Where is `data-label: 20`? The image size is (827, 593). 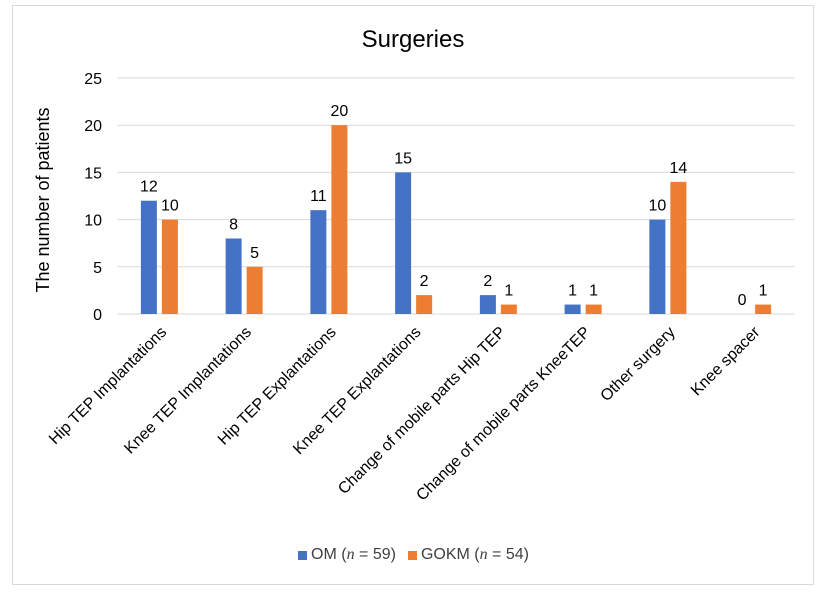 data-label: 20 is located at coordinates (339, 111).